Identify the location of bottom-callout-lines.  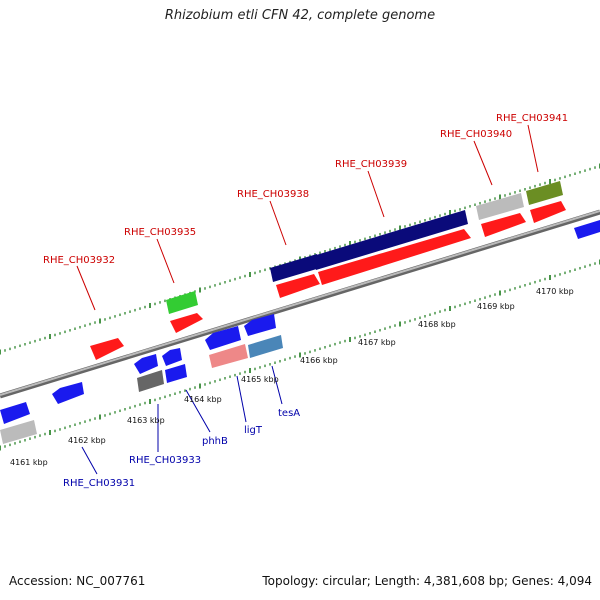
(182, 420).